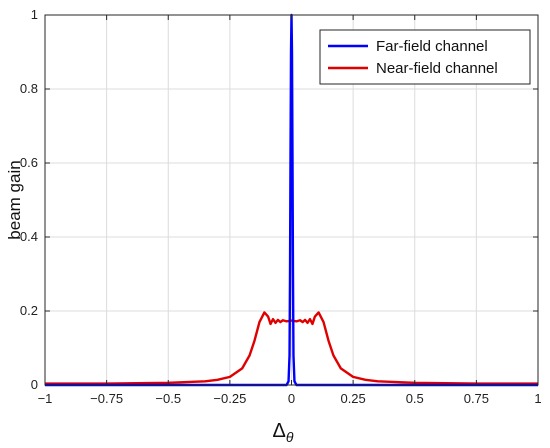 The height and width of the screenshot is (448, 550). What do you see at coordinates (352, 398) in the screenshot?
I see `x-tick-label: 0.25` at bounding box center [352, 398].